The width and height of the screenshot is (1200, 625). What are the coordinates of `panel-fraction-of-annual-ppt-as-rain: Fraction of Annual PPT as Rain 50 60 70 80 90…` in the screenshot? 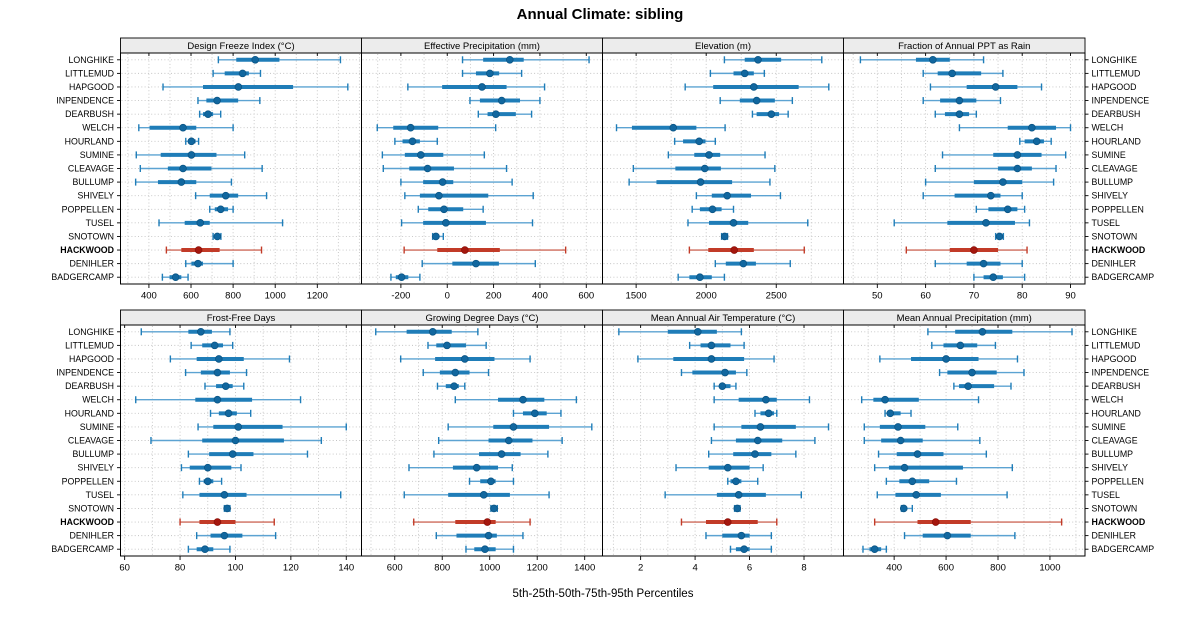 It's located at (998, 169).